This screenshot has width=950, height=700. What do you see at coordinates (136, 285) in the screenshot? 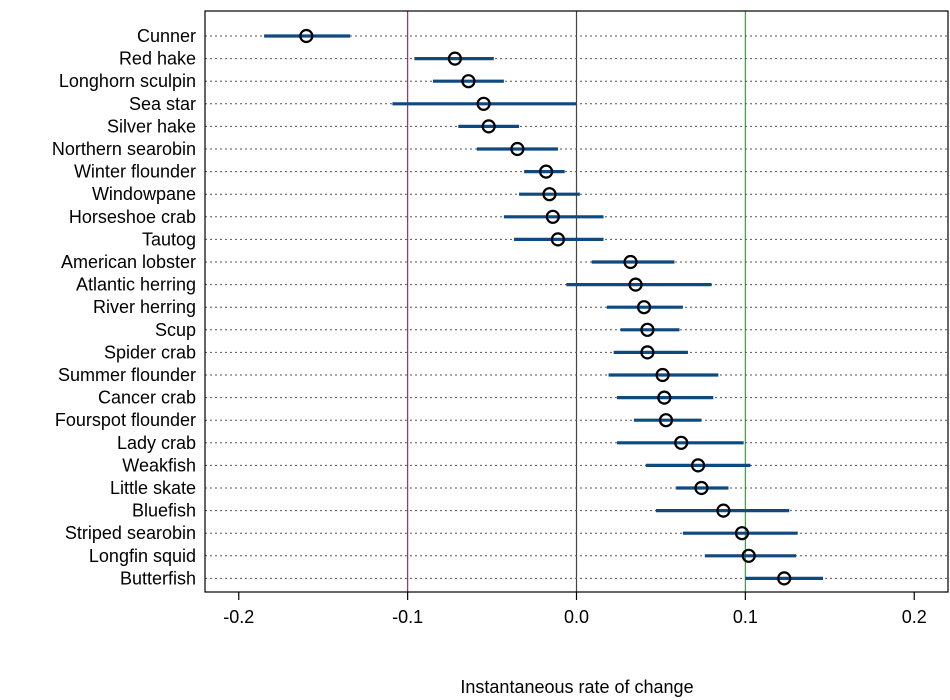
I see `category-label: Atlantic herring` at bounding box center [136, 285].